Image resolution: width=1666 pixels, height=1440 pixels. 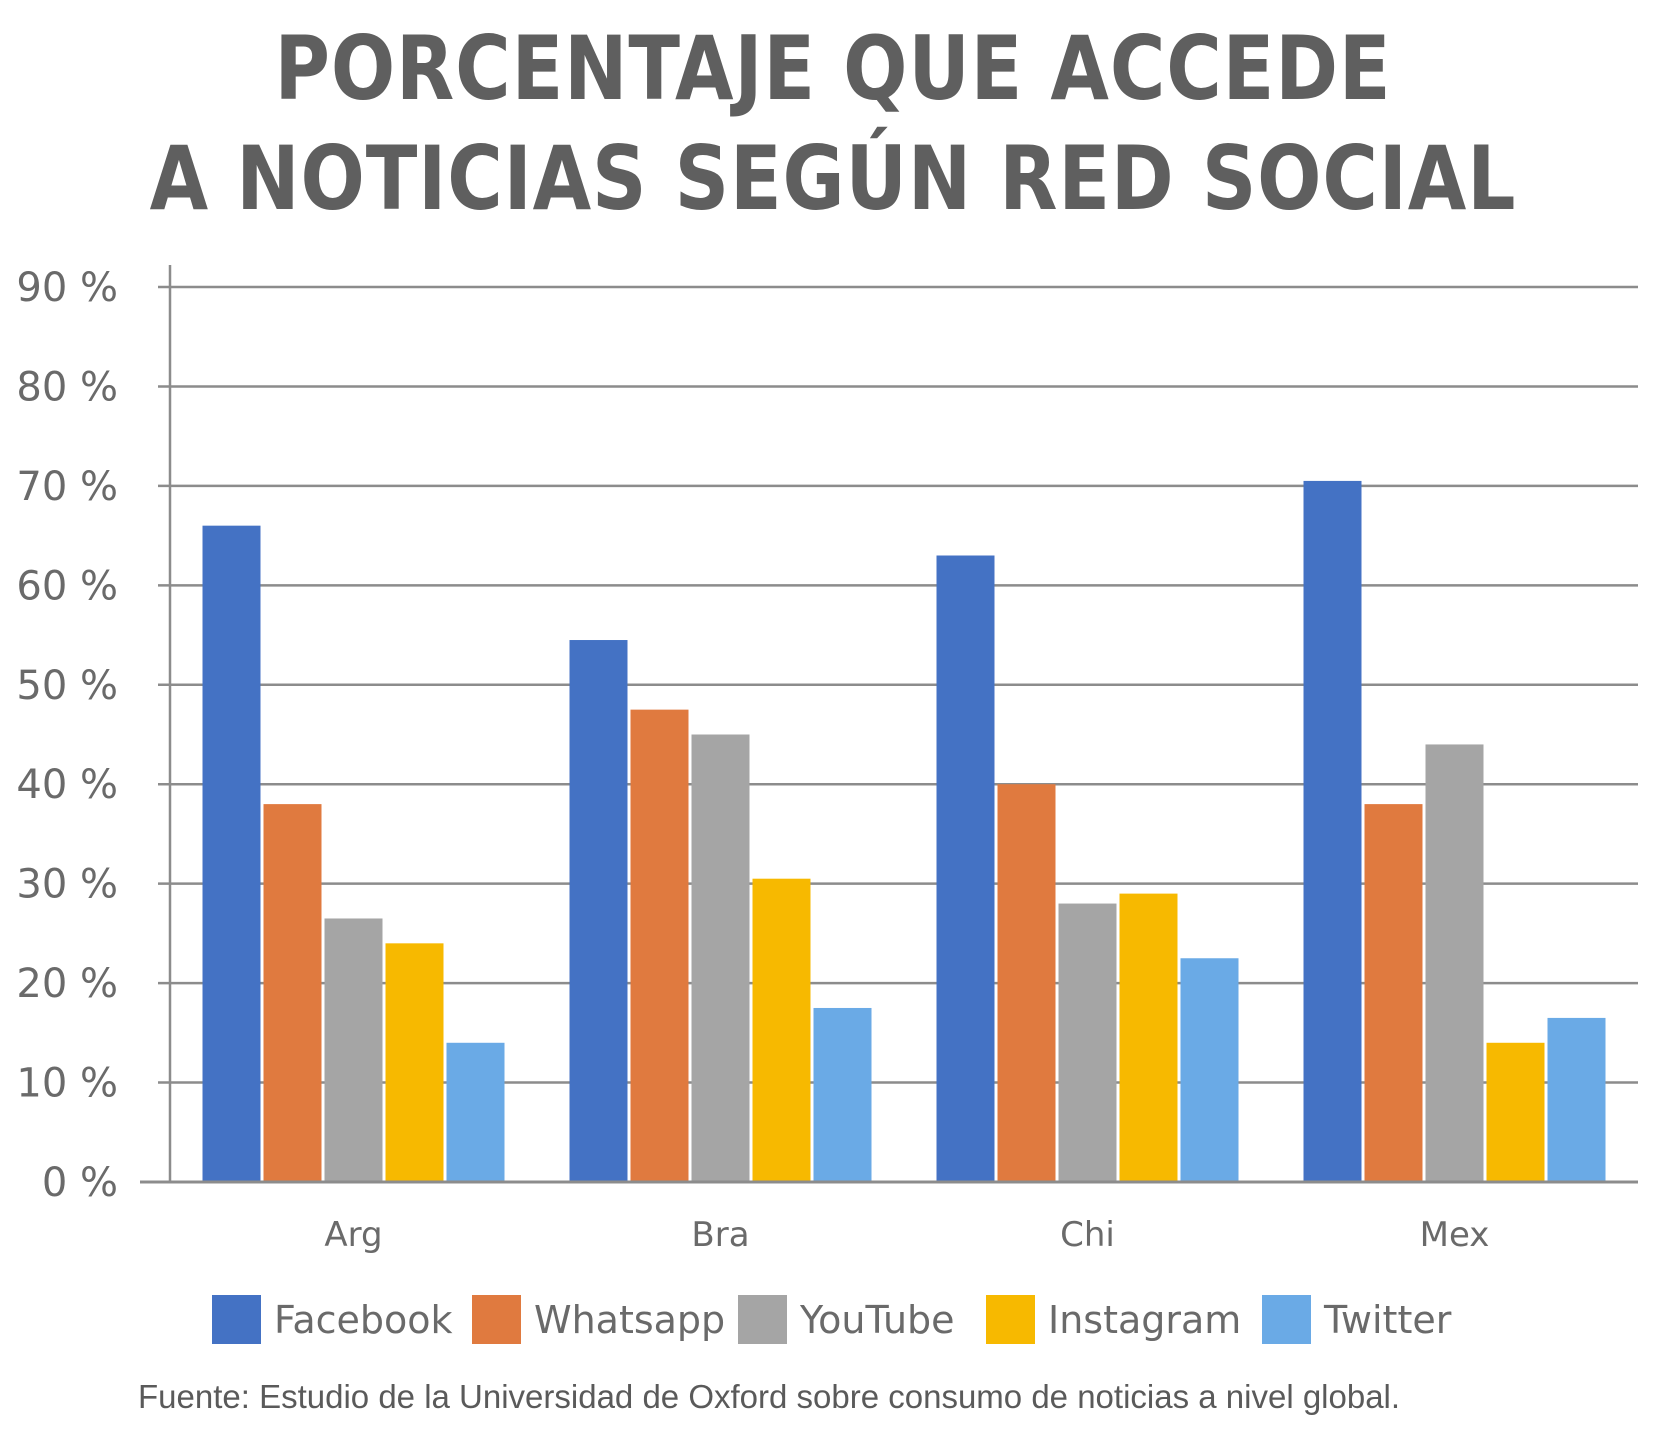 I want to click on legend-swatch-instagram, so click(x=1010, y=1319).